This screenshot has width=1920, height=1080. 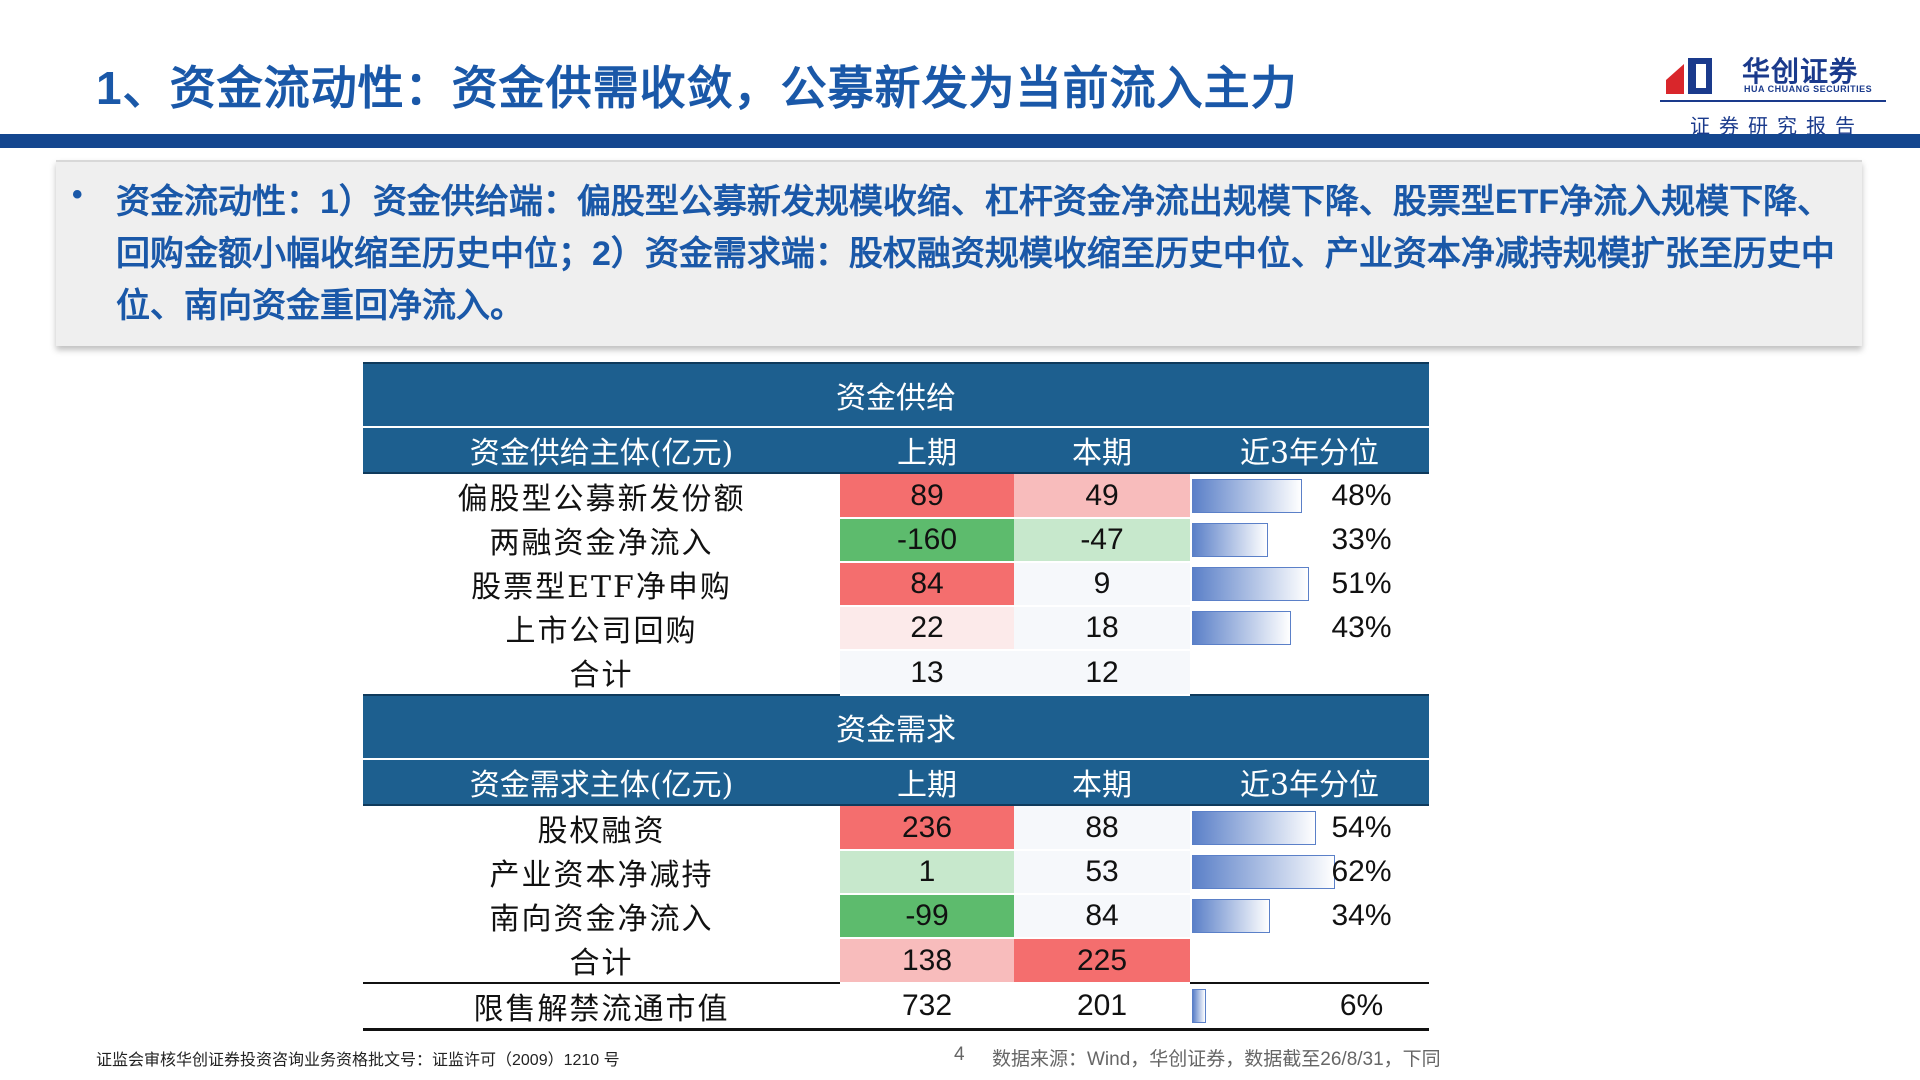 What do you see at coordinates (960, 141) in the screenshot?
I see `title-bar` at bounding box center [960, 141].